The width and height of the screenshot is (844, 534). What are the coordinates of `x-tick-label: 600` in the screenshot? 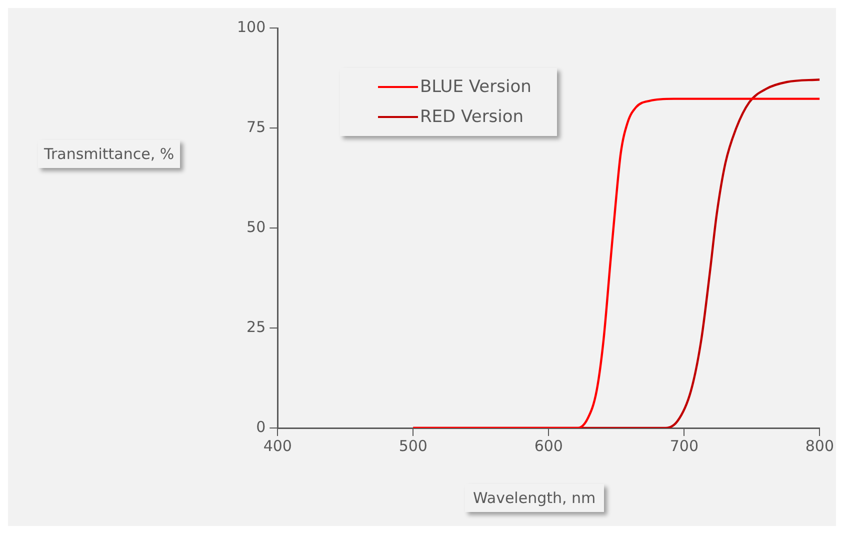 It's located at (548, 445).